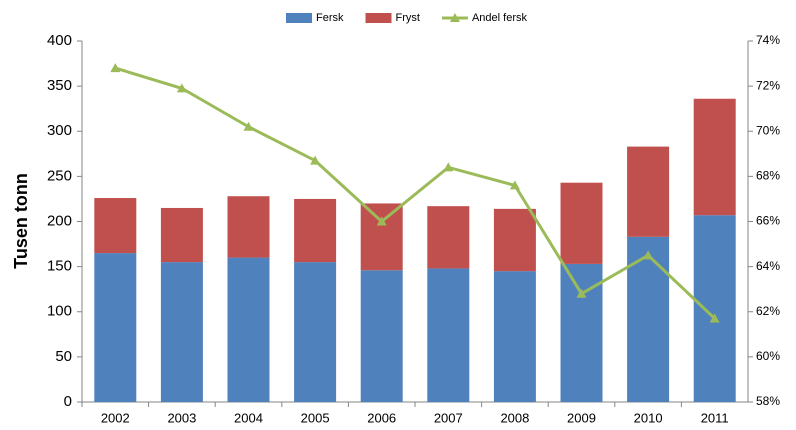 This screenshot has width=796, height=430. What do you see at coordinates (21, 221) in the screenshot?
I see `y-axis-label: Tusen tonn` at bounding box center [21, 221].